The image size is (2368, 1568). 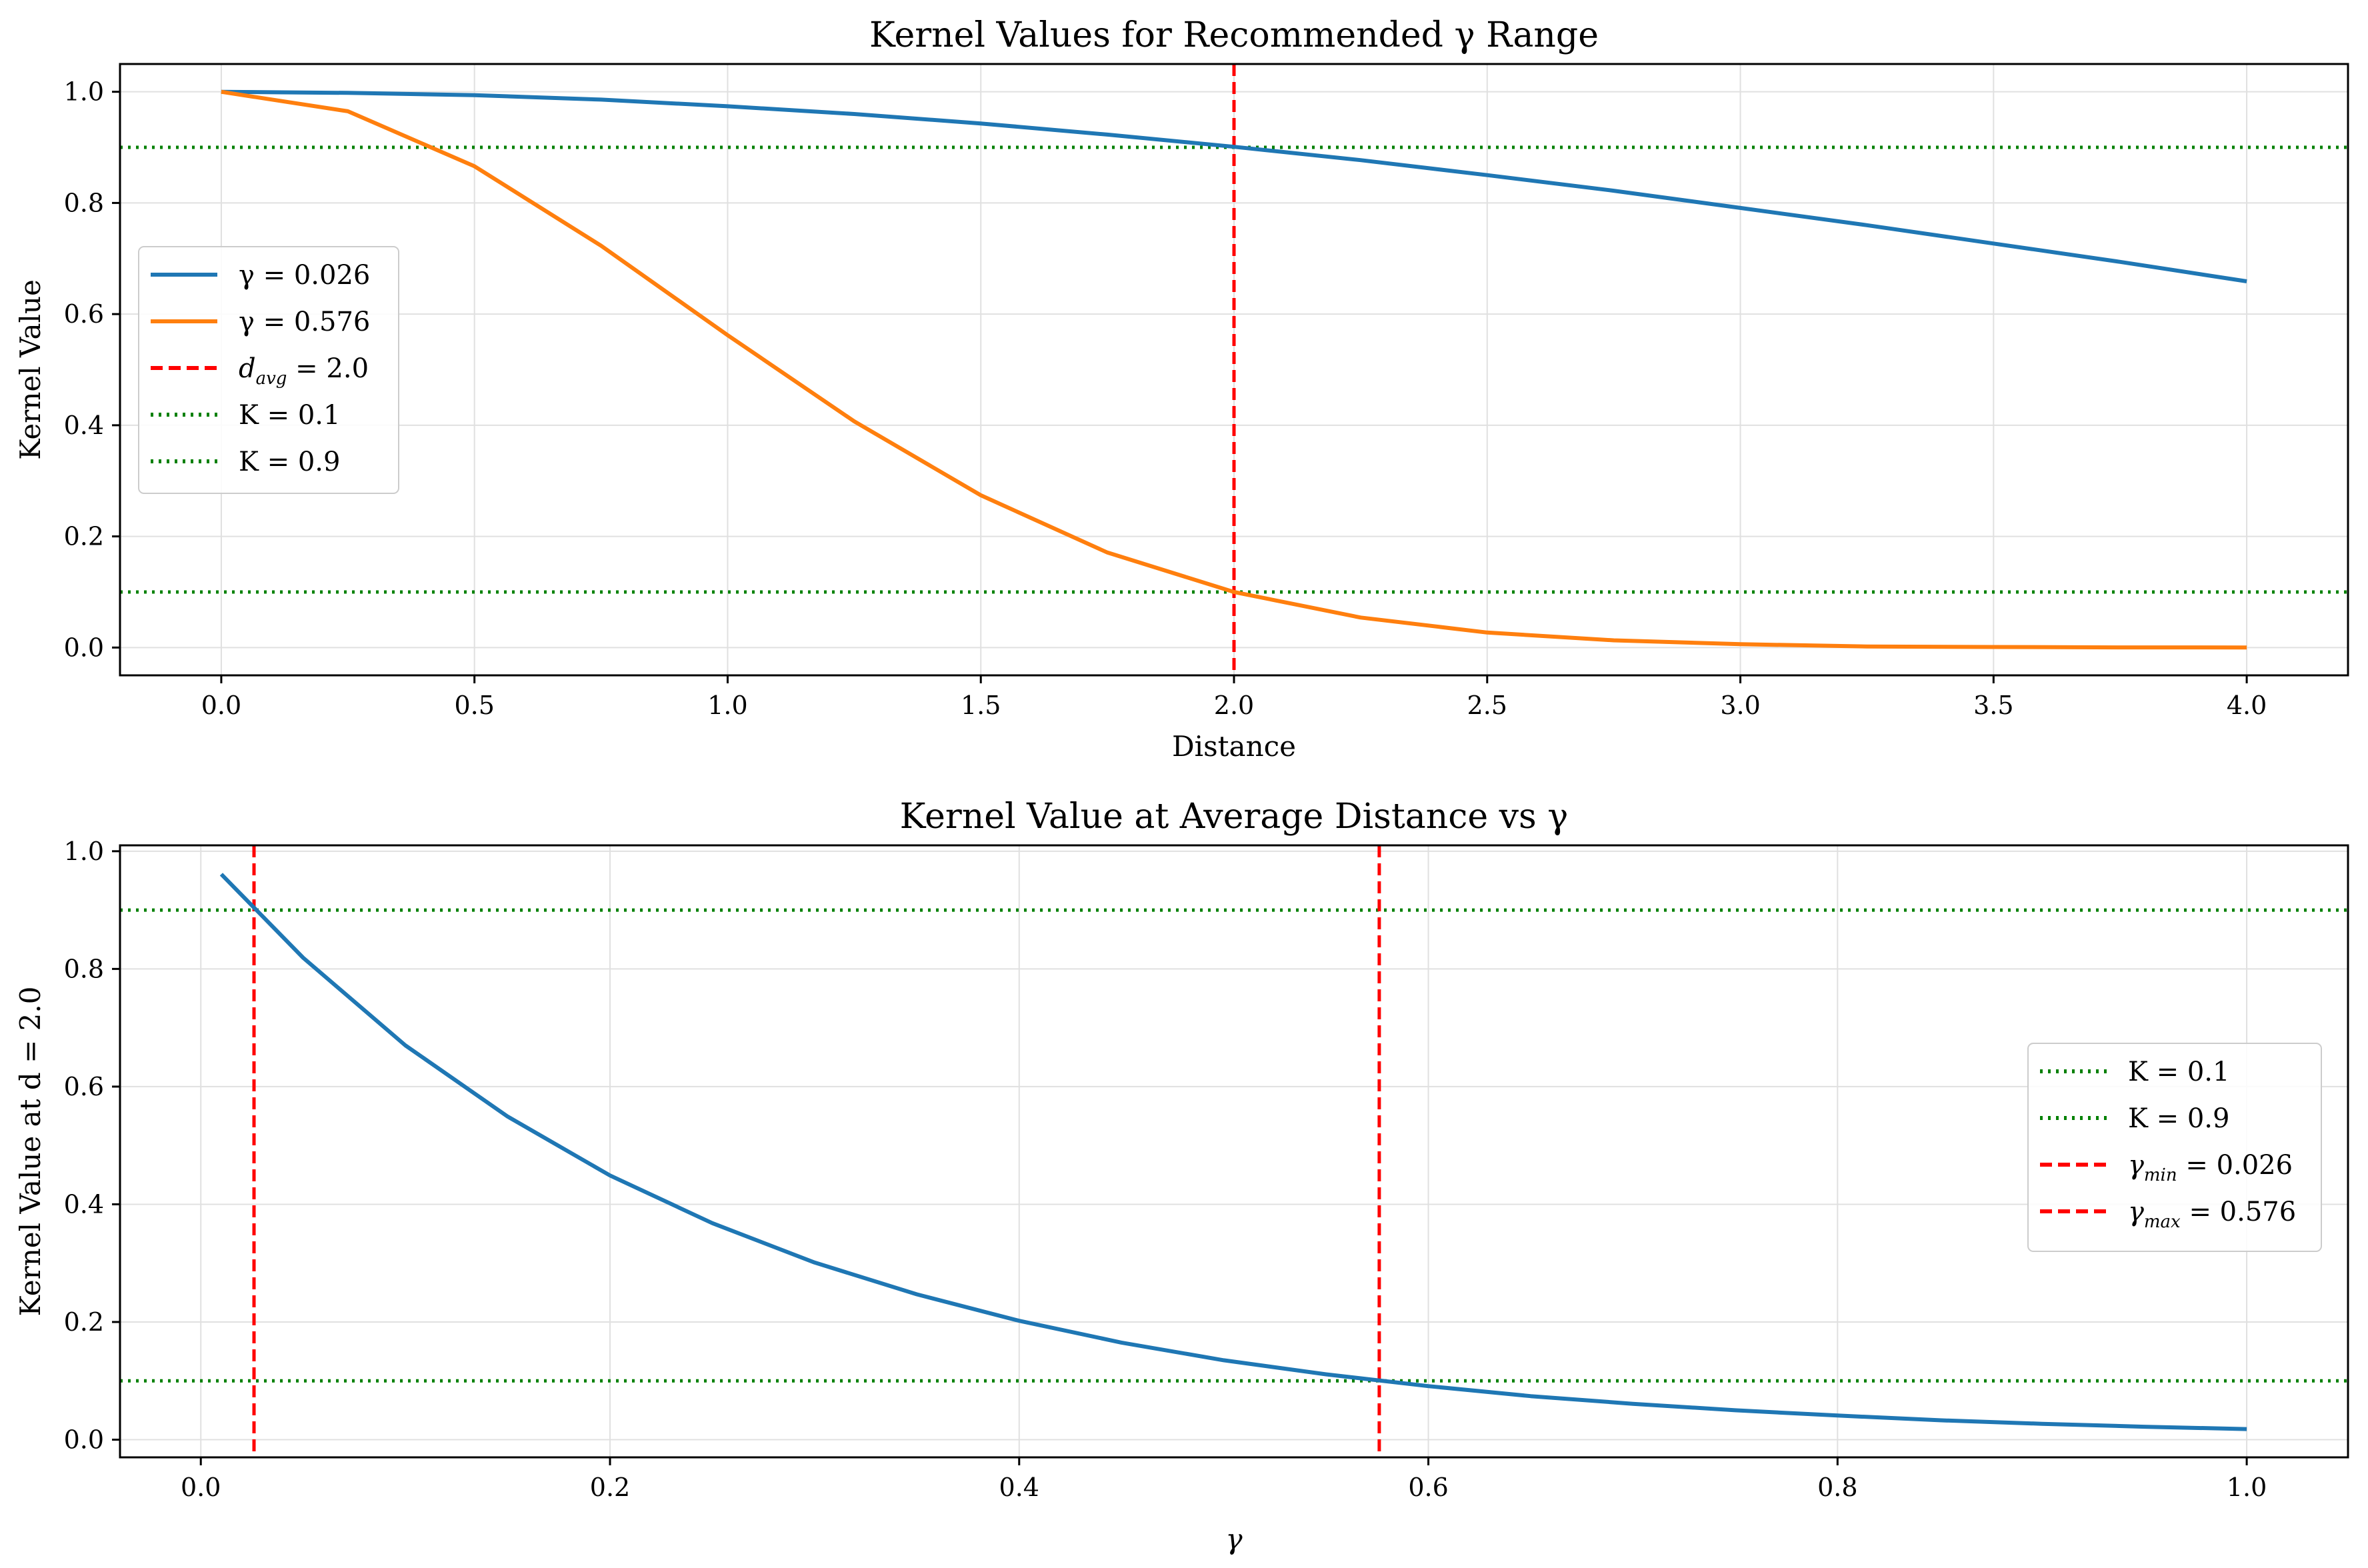 I want to click on x-tick-label: 0.4, so click(x=1019, y=1487).